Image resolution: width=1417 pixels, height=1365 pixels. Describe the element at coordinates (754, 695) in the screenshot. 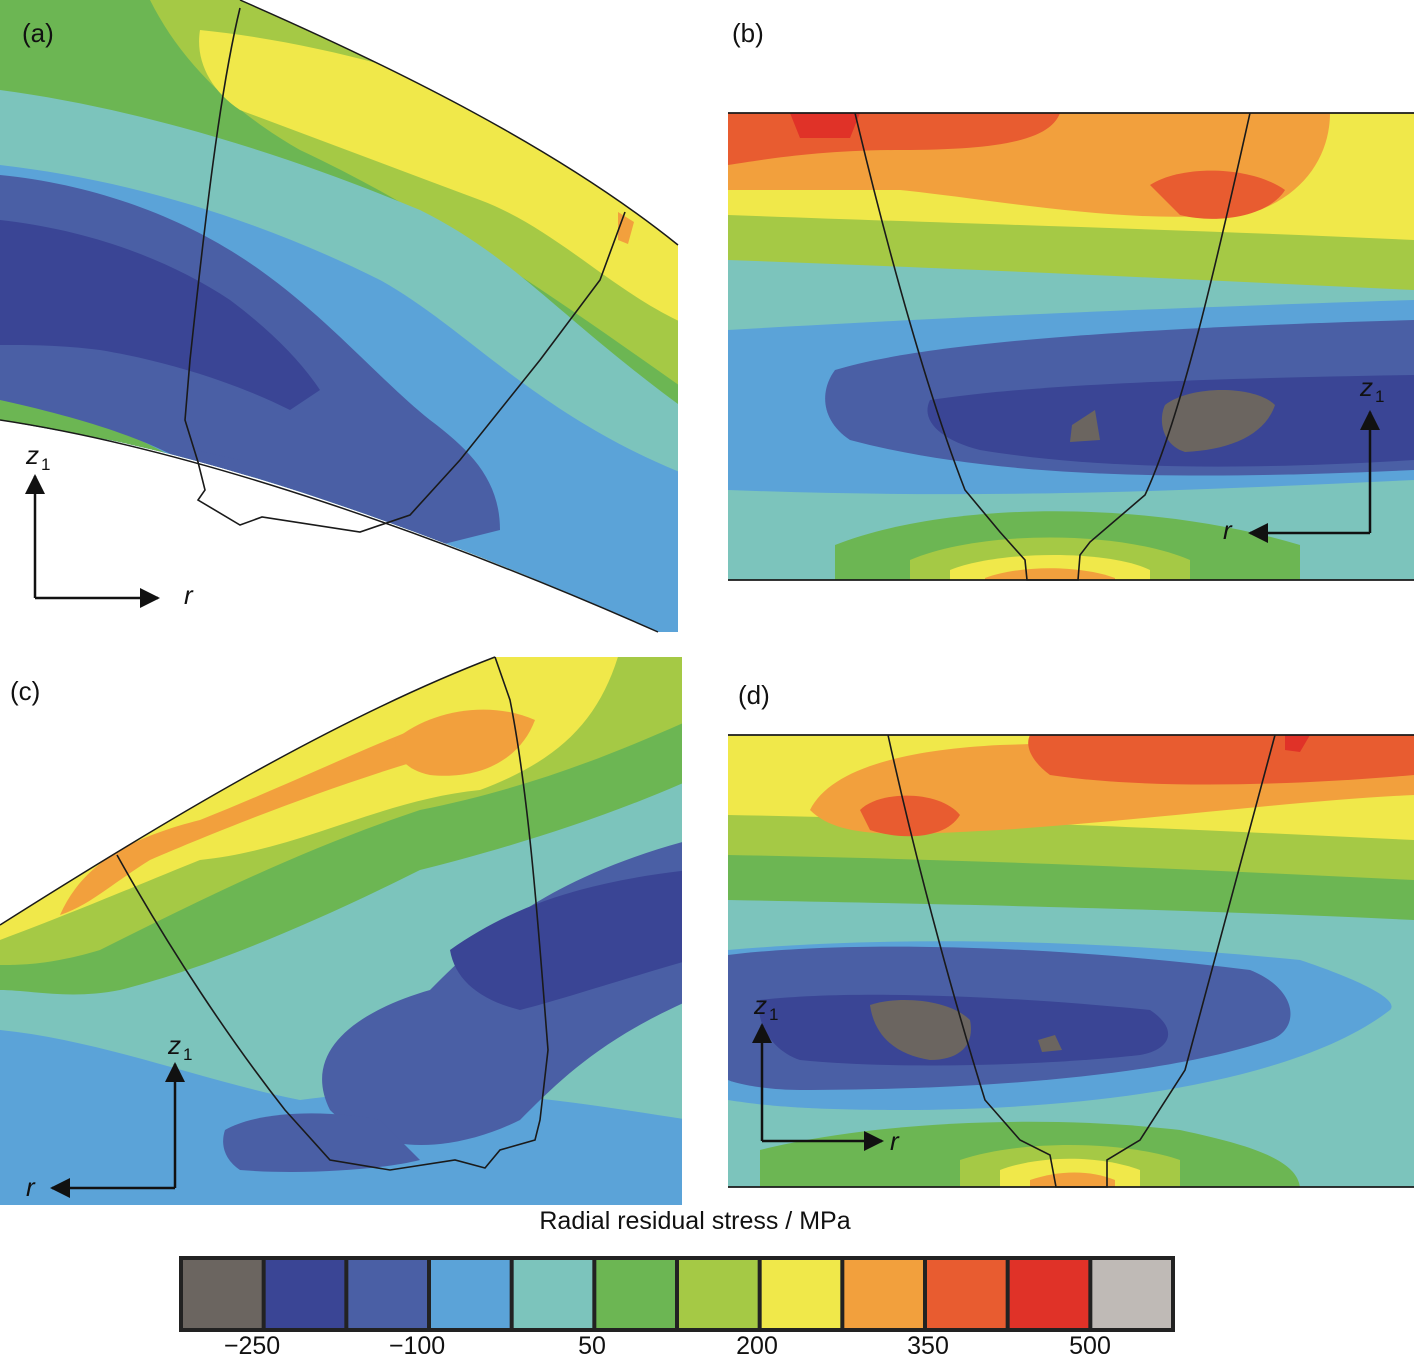

I see `panel-d-label: (d)` at that location.